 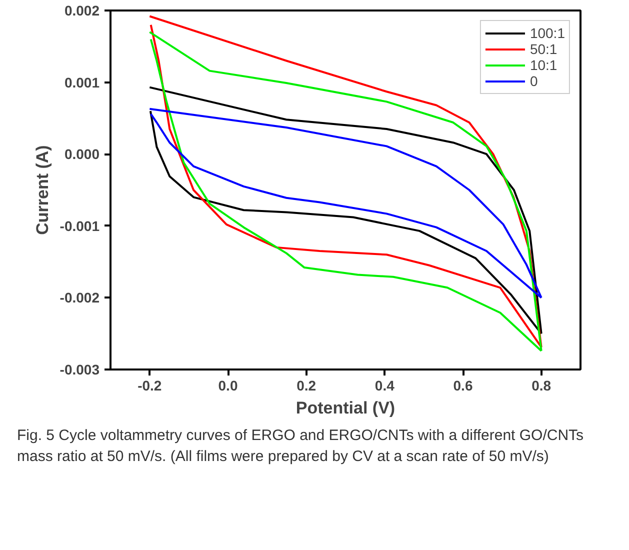 I want to click on caption: Fig. 5 Cycle voltammetry curves of ERGO and ERGO/CNTs with a different GO/CNTs mass ratio at 50 mV/s. (All films were prepared by CV at a scan rate of 50 mV/s), so click(x=301, y=447).